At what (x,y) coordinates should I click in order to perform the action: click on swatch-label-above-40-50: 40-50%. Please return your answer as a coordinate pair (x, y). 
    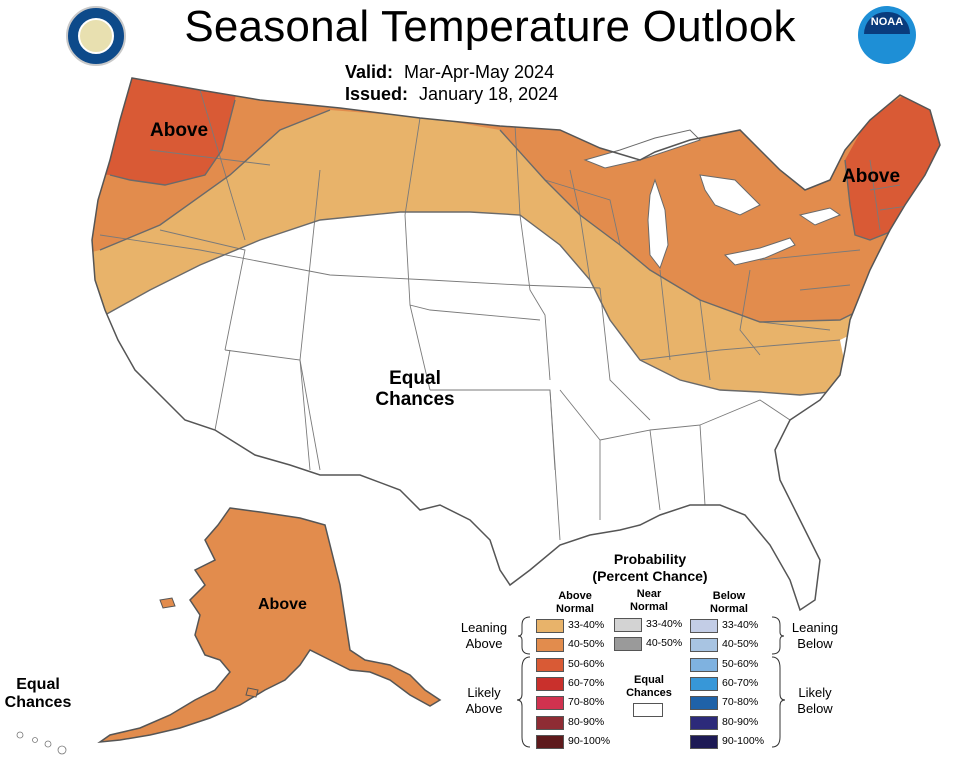
    Looking at the image, I should click on (586, 644).